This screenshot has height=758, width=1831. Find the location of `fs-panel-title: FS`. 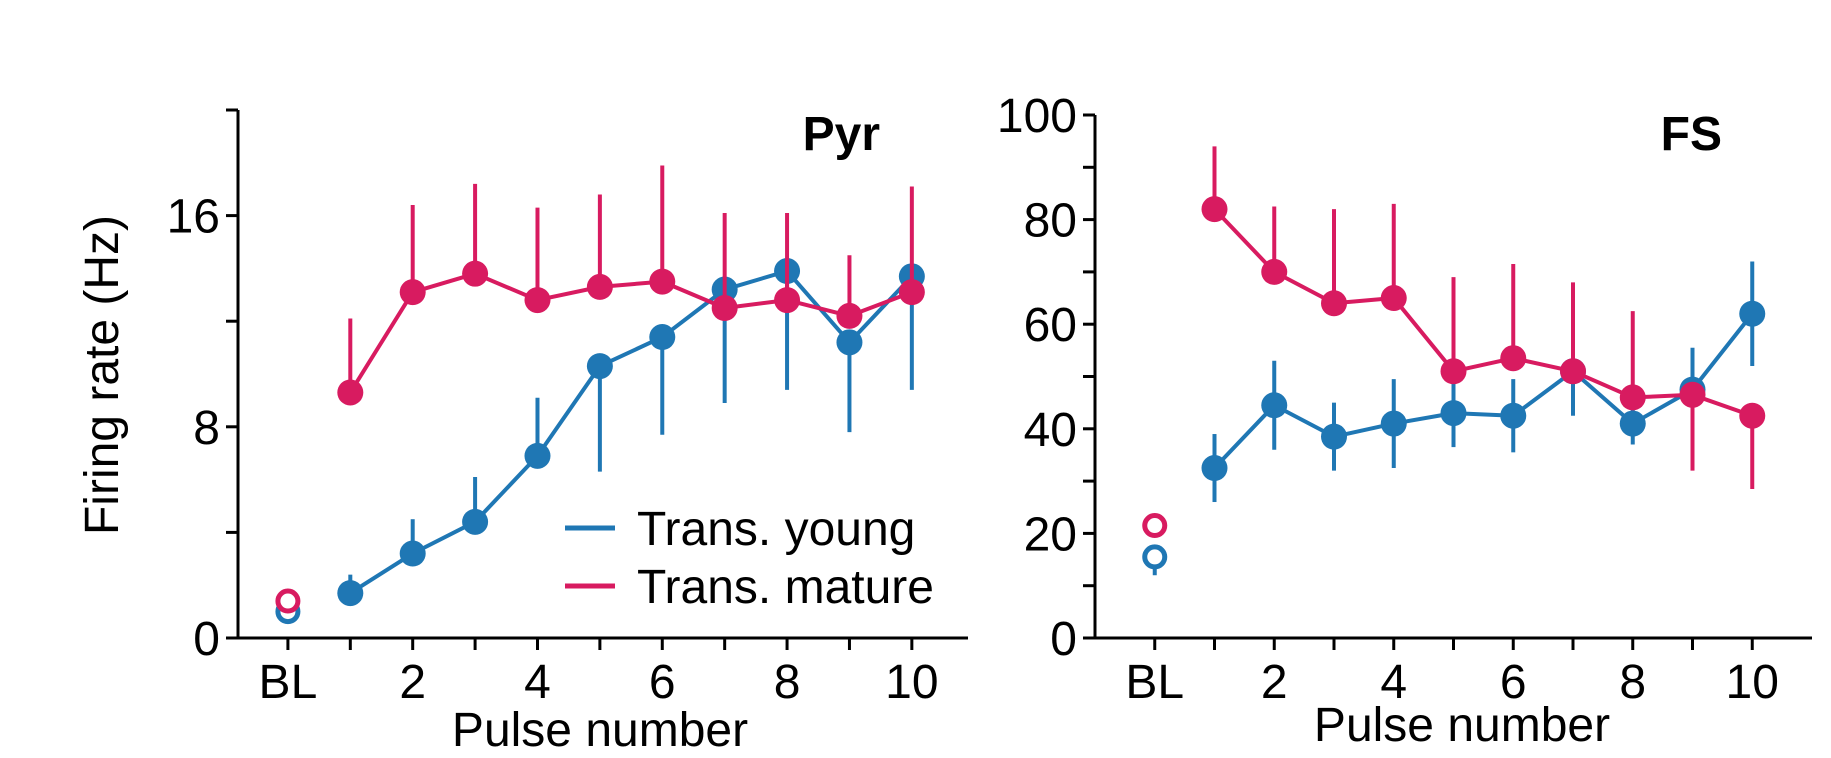

fs-panel-title: FS is located at coordinates (1691, 134).